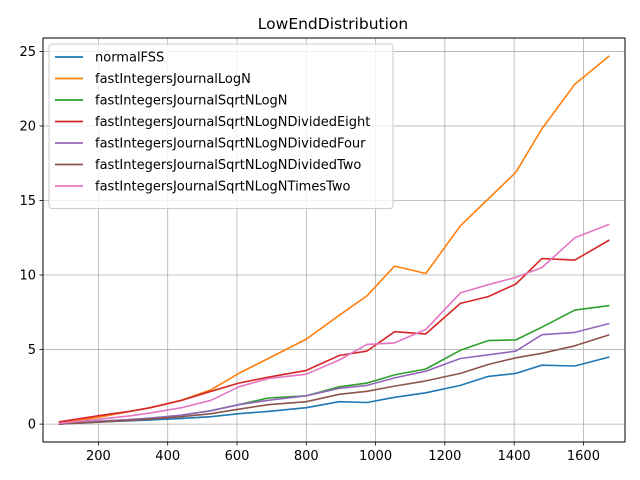 Image resolution: width=640 pixels, height=480 pixels. I want to click on legend-label: fastIntegersJournalLogN, so click(173, 79).